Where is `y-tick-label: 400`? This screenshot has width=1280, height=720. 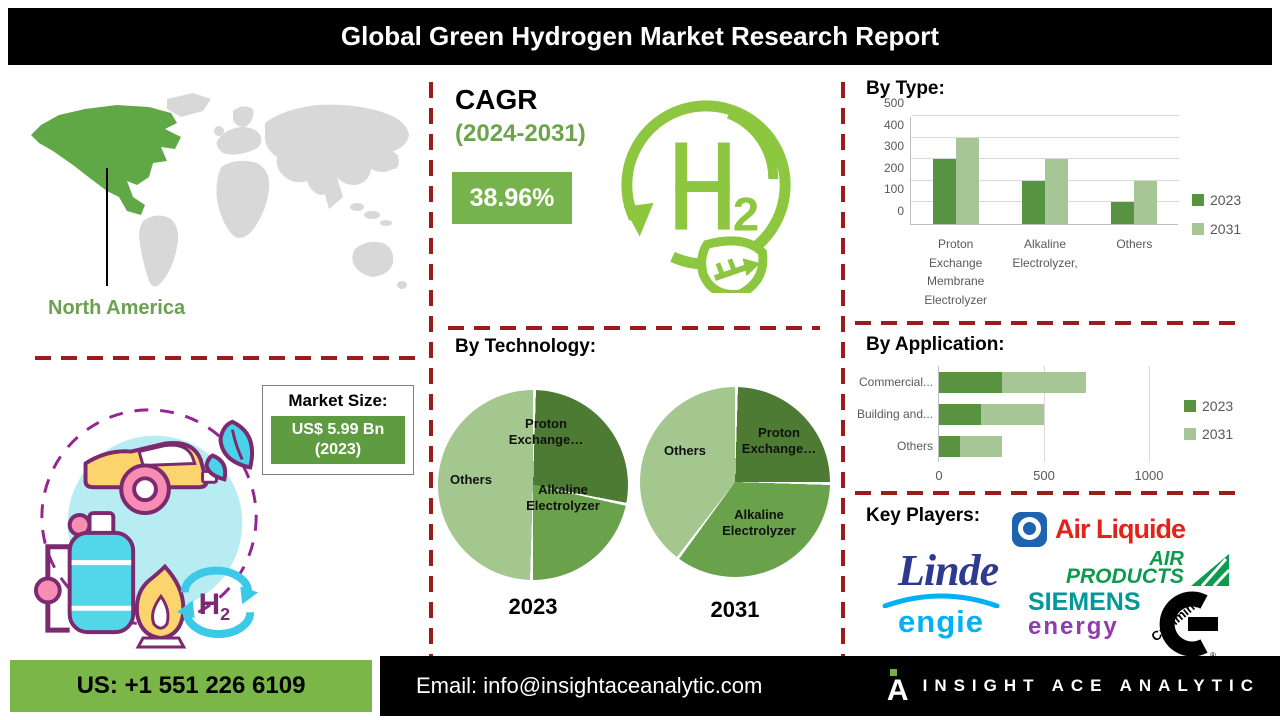
y-tick-label: 400 is located at coordinates (893, 124).